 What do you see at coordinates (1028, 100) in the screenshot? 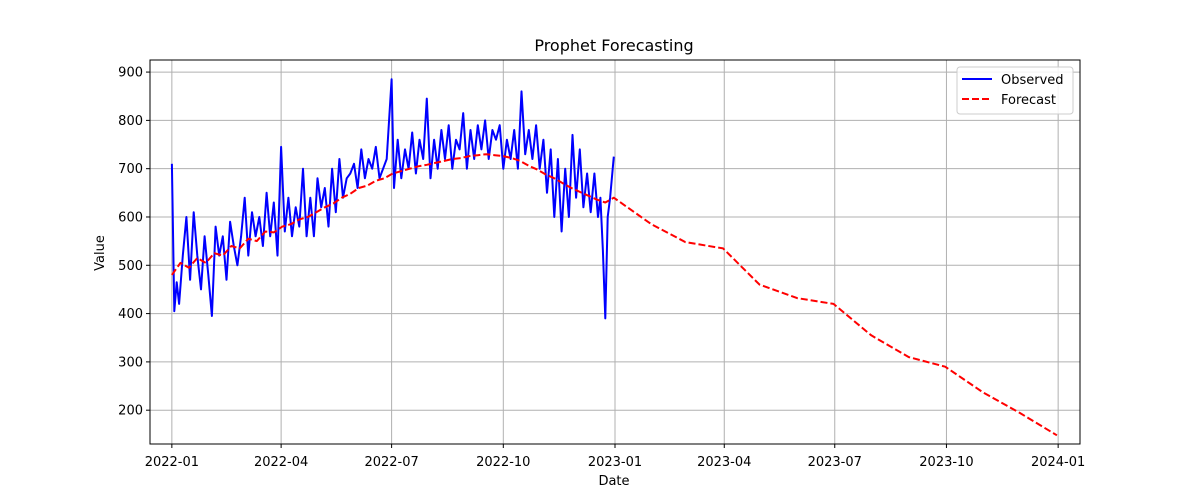
I see `legend-label-forecast: Forecast` at bounding box center [1028, 100].